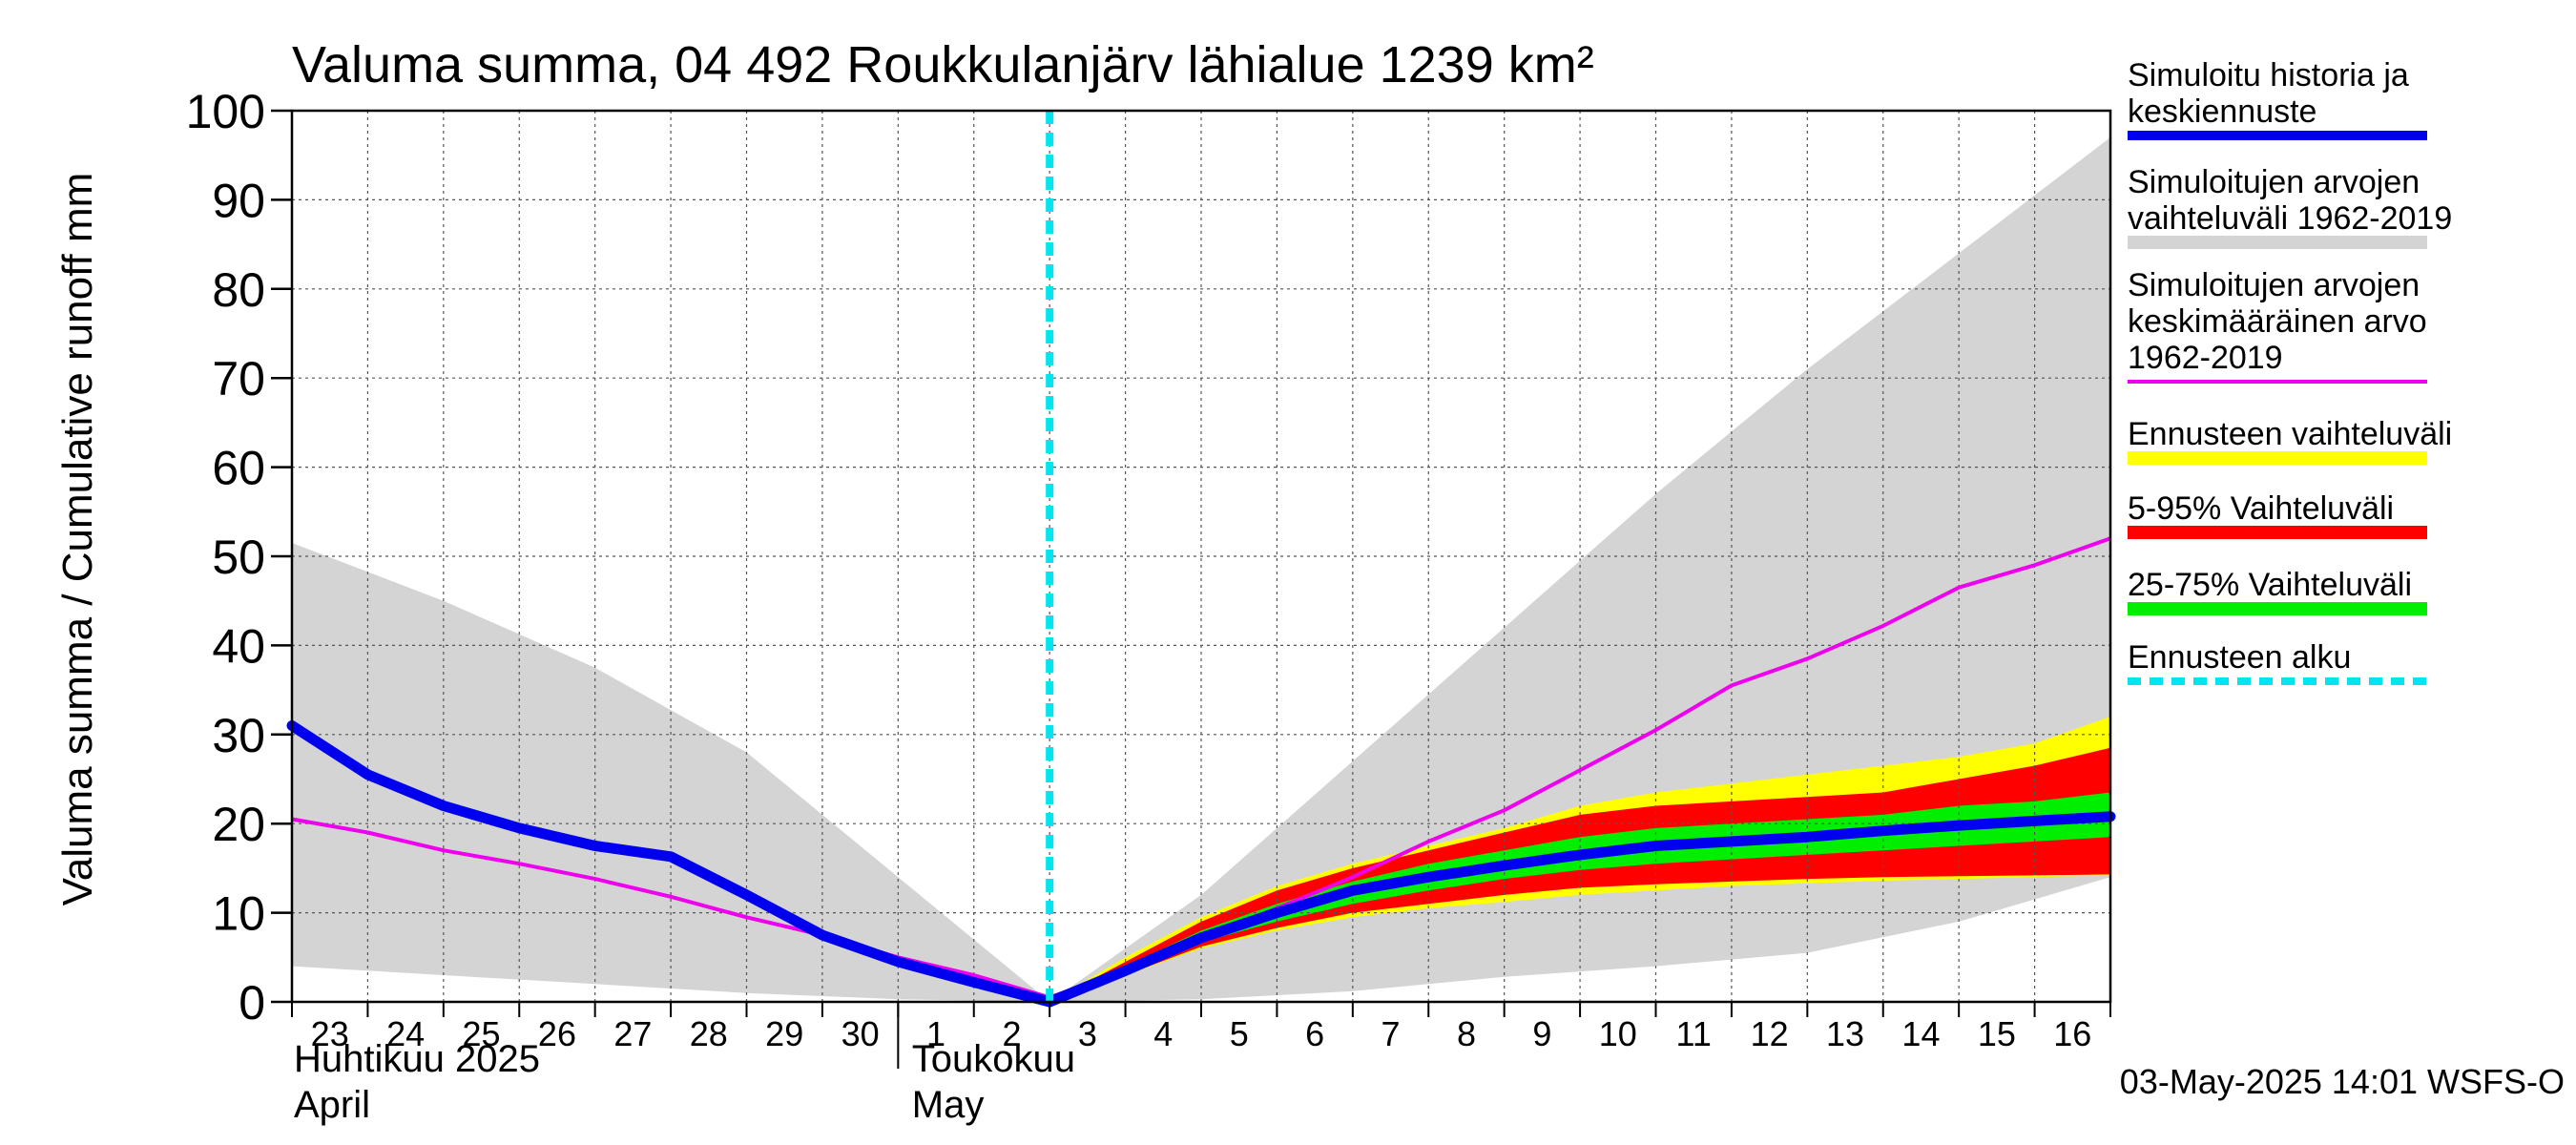  Describe the element at coordinates (2205, 358) in the screenshot. I see `legend-label: 1962-2019` at that location.